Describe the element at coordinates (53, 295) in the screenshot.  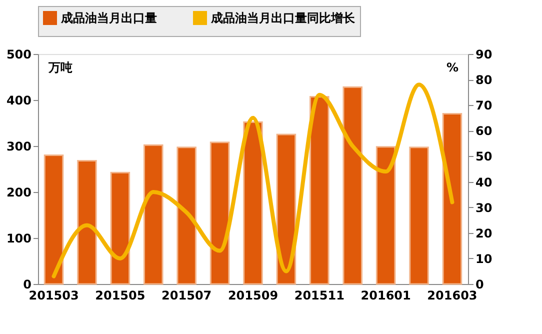
I see `x-tick-label: 201503` at that location.